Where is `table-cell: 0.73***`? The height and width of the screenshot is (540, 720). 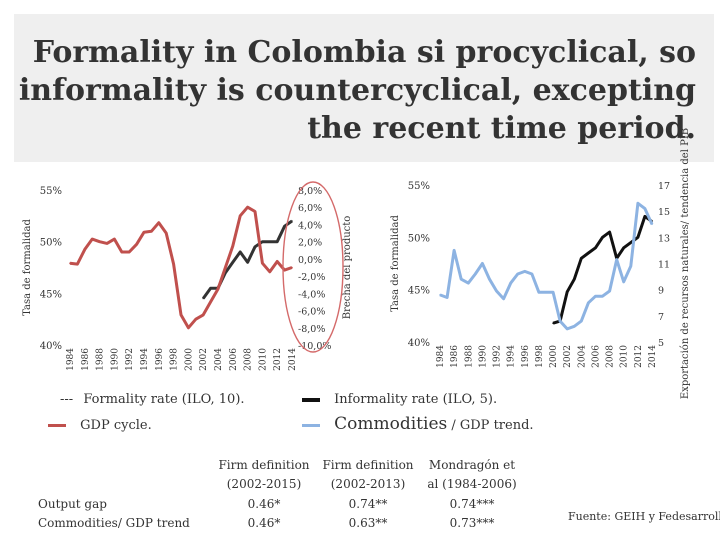
table-cell: 0.73*** is located at coordinates (472, 522).